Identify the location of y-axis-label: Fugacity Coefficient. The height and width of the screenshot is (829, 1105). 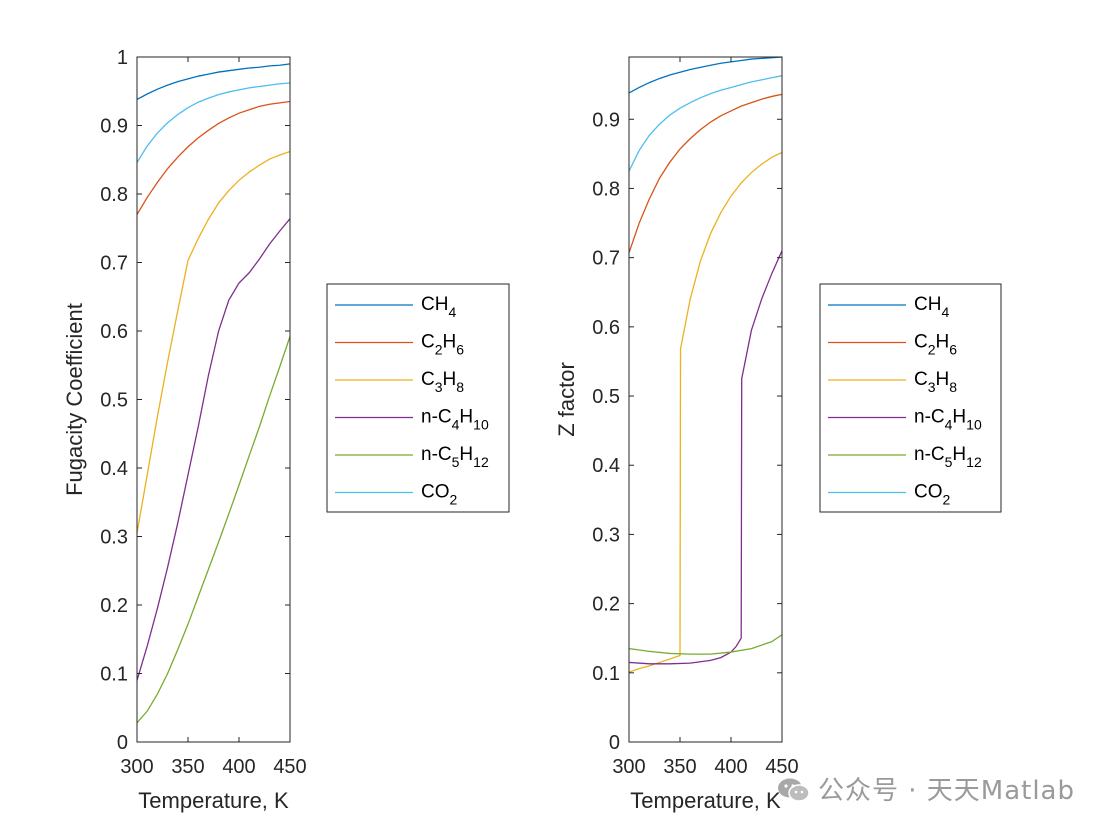
(74, 399).